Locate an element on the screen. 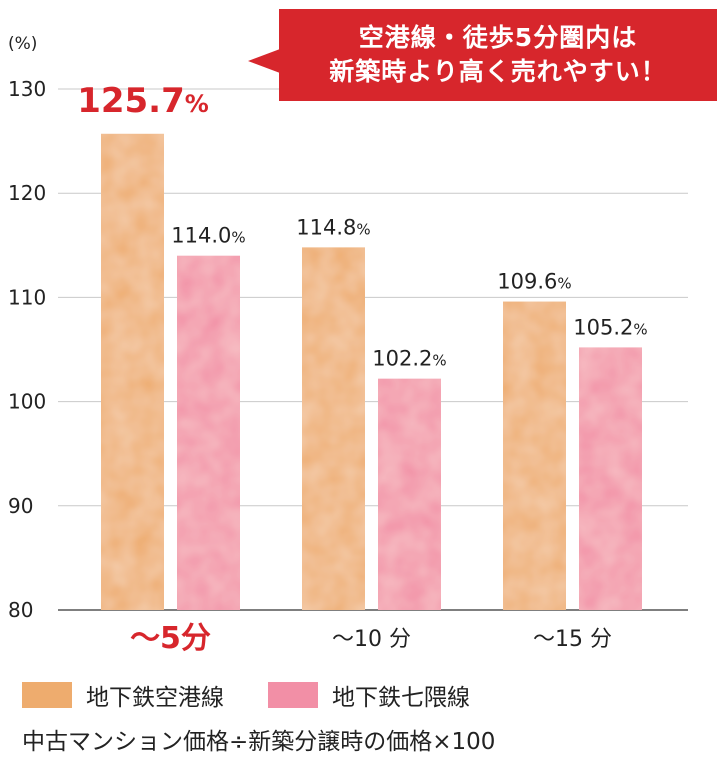 The height and width of the screenshot is (762, 720). y-tick-label: 130 is located at coordinates (27, 89).